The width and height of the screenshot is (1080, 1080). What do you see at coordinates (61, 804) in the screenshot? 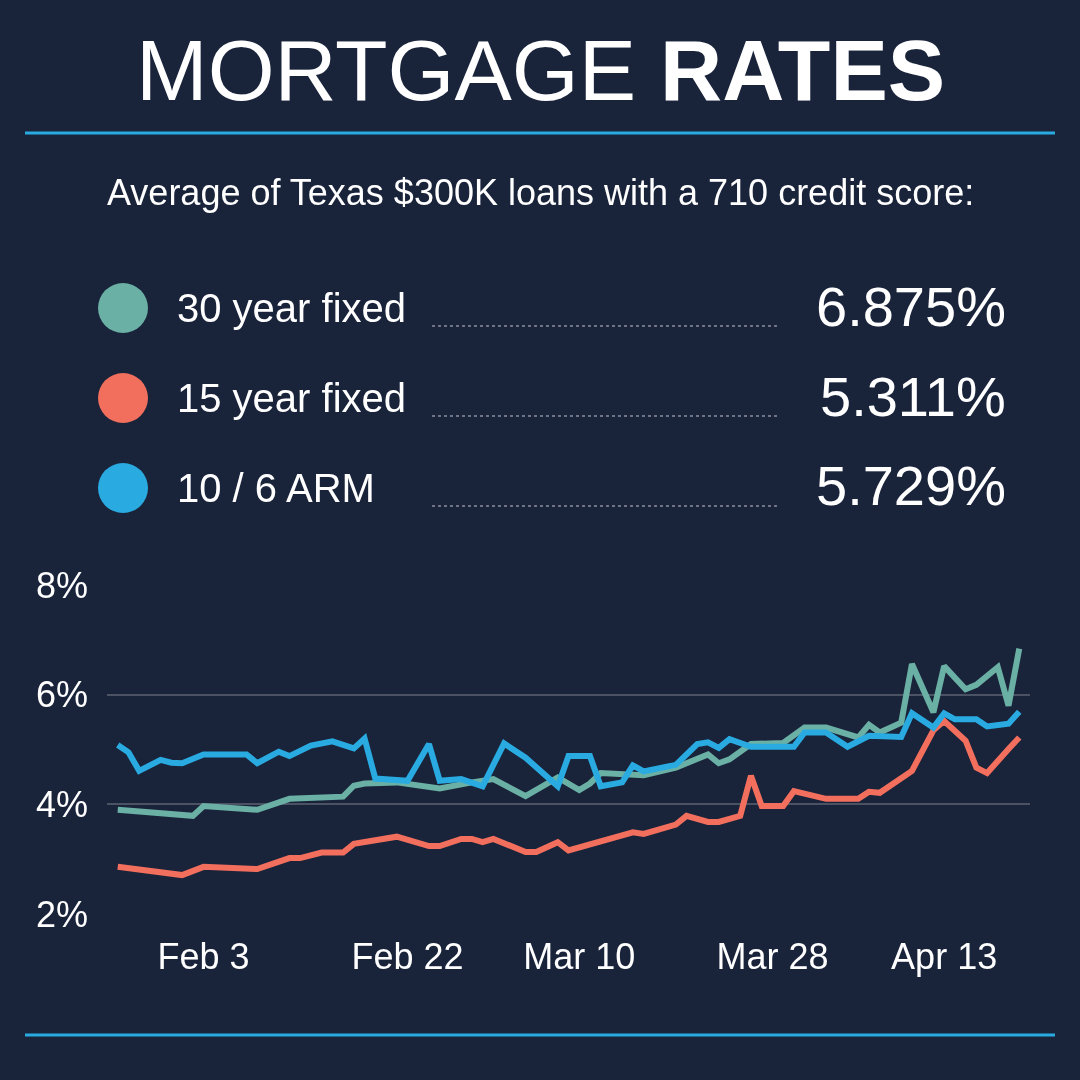
I see `y-tick-label: 4%` at bounding box center [61, 804].